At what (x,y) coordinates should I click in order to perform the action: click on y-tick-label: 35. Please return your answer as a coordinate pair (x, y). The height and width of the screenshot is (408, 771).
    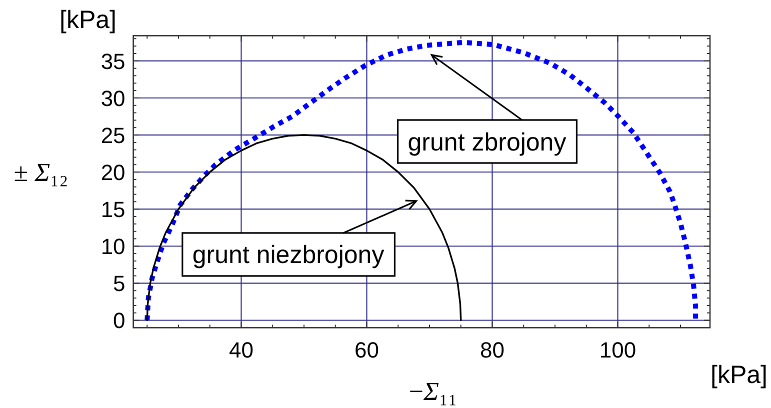
    Looking at the image, I should click on (113, 61).